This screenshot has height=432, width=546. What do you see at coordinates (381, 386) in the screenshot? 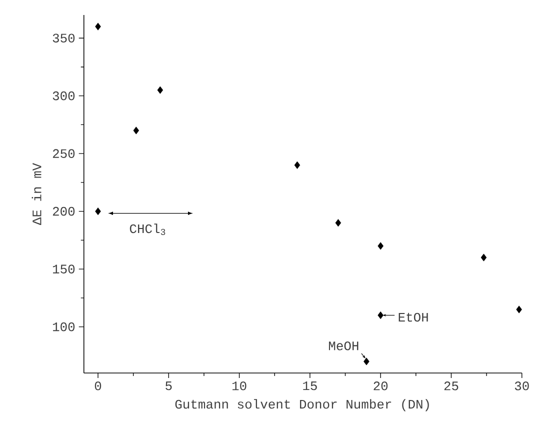
I see `x-tick-label: 20` at bounding box center [381, 386].